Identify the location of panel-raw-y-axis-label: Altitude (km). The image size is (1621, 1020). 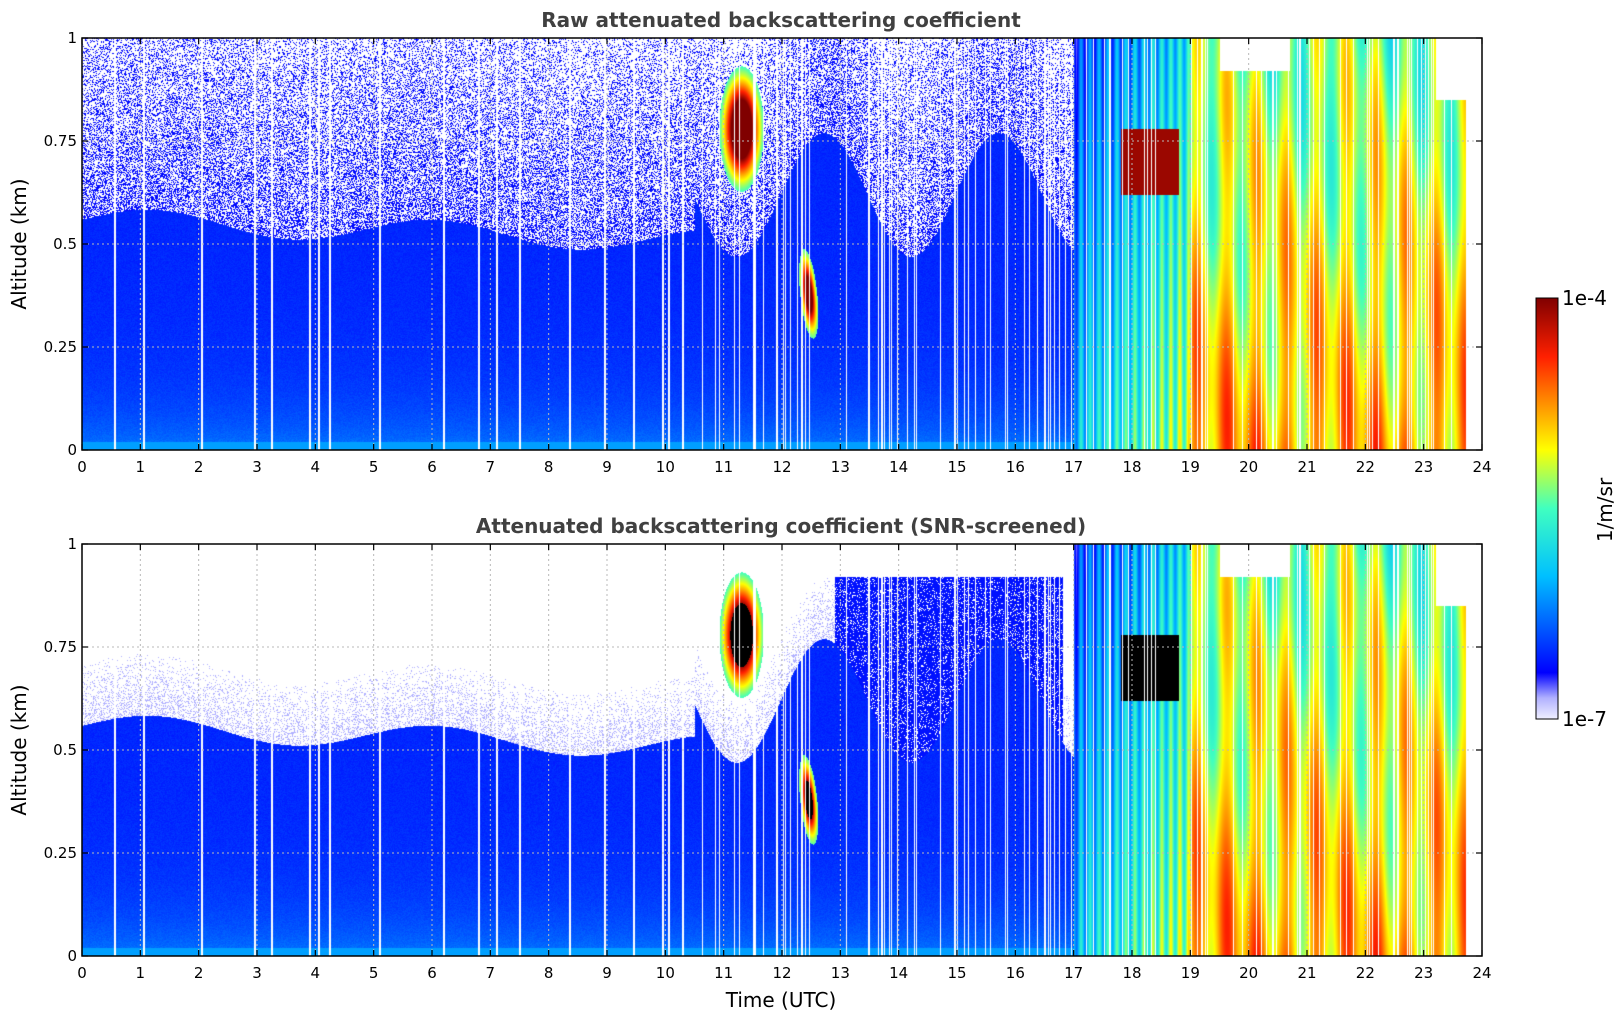
(19, 243).